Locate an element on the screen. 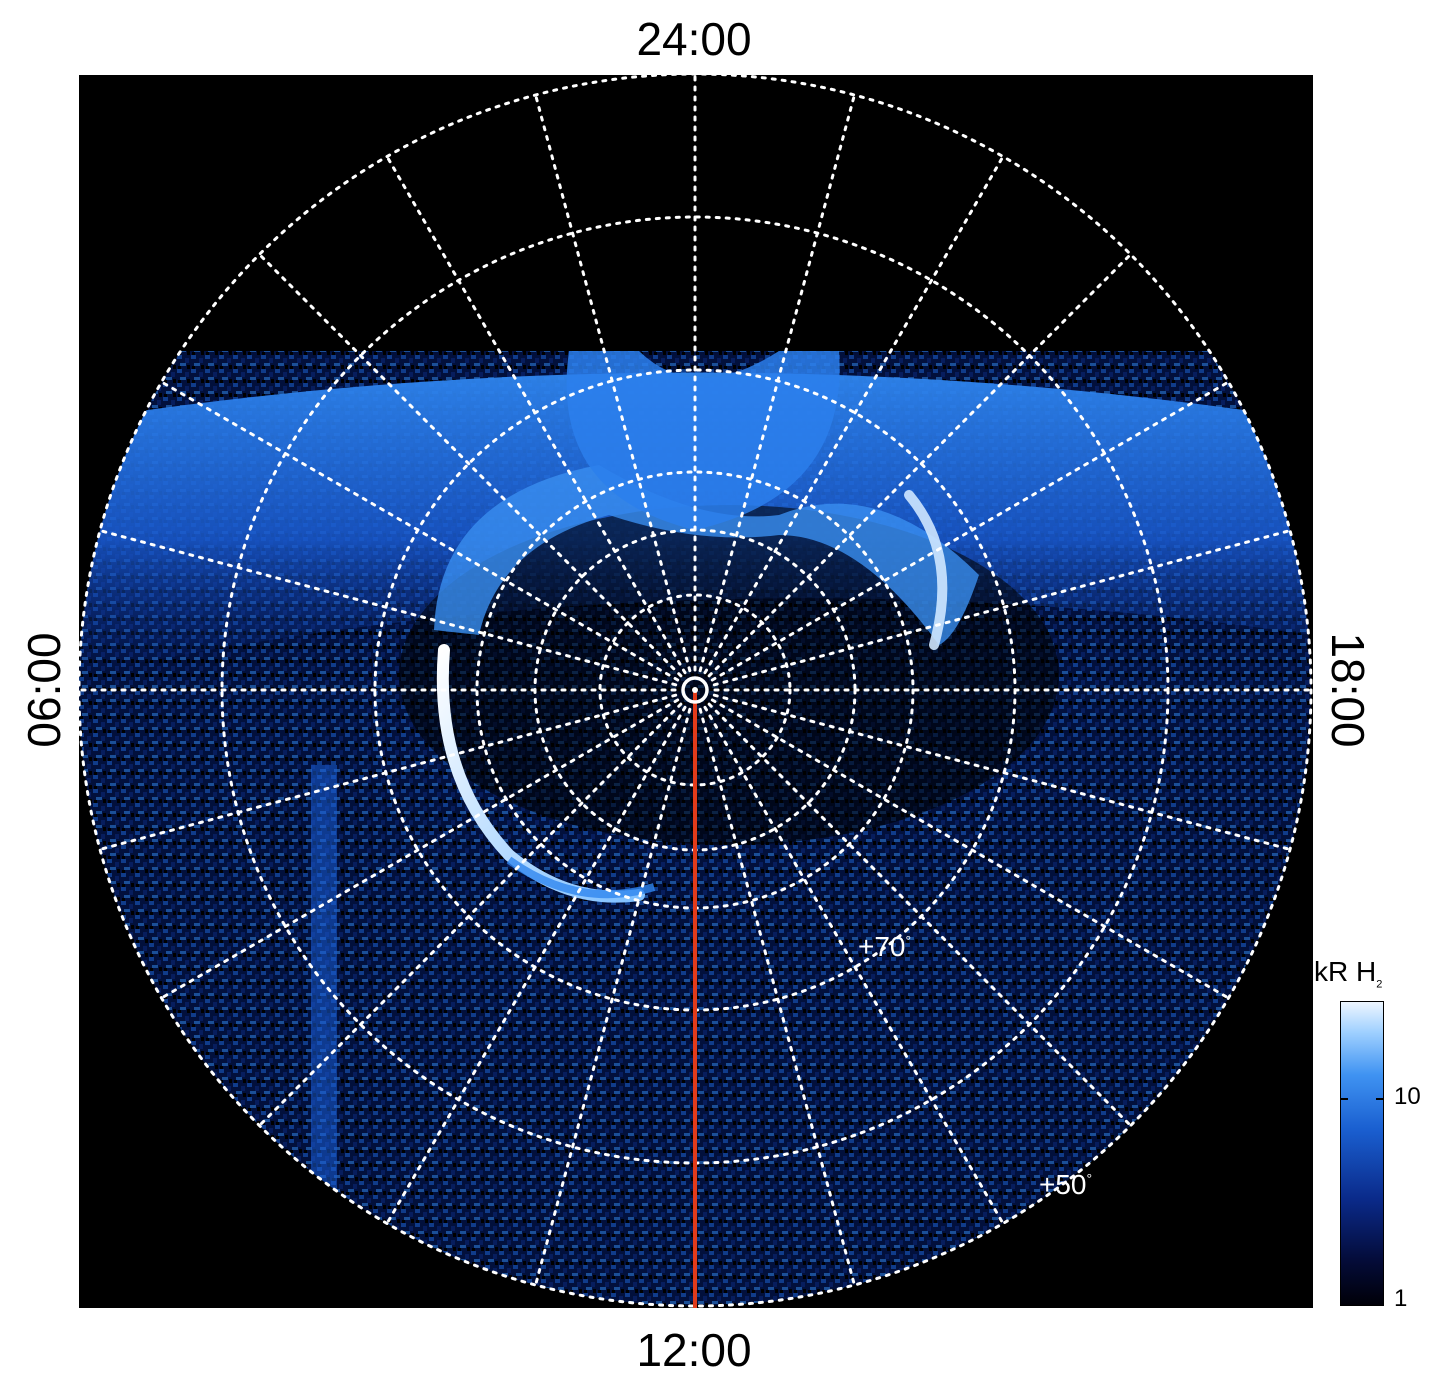  latitude-label-50-text: +50 is located at coordinates (1063, 1184).